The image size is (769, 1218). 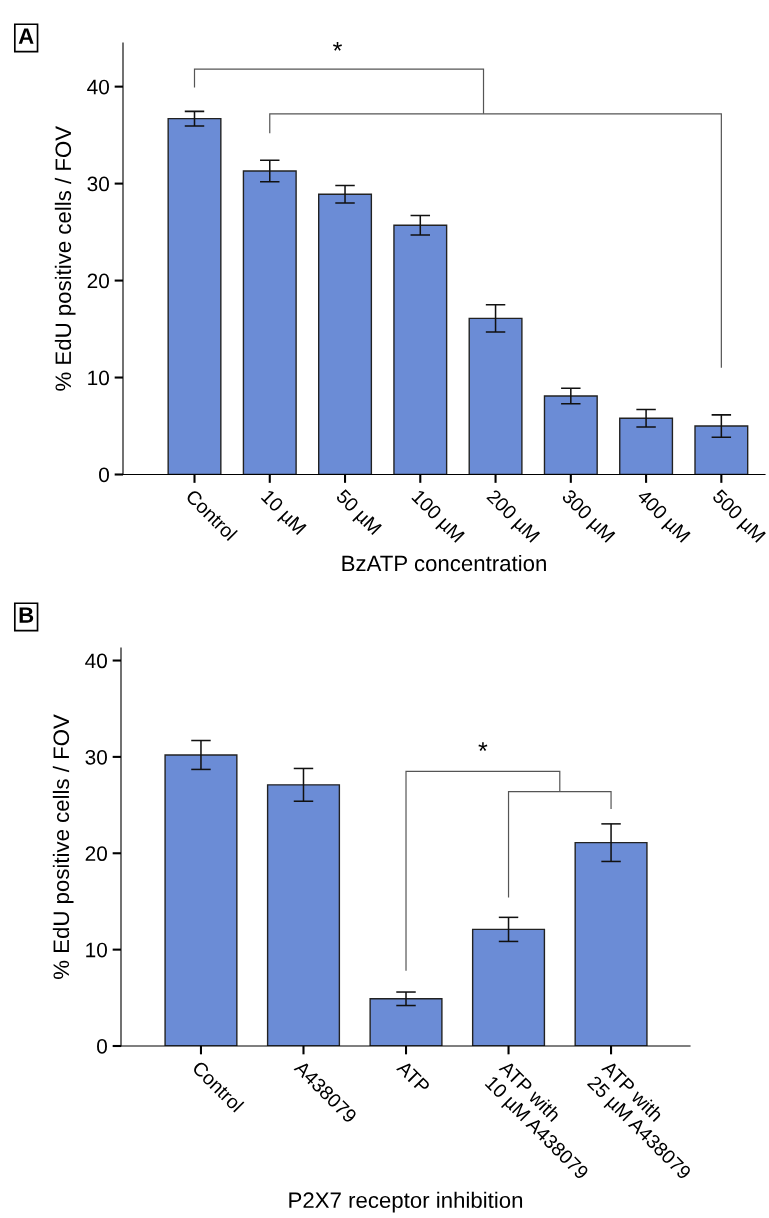 I want to click on x-tick-label: 500 µM, so click(x=737, y=517).